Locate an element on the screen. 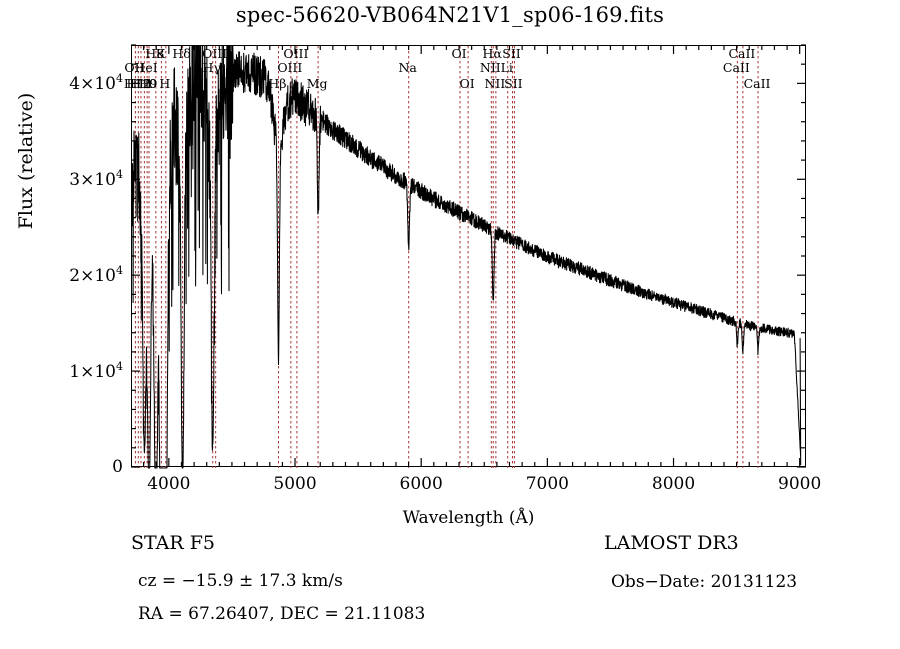 Image resolution: width=900 pixels, height=649 pixels. spectral-line-label-Na: Na is located at coordinates (407, 67).